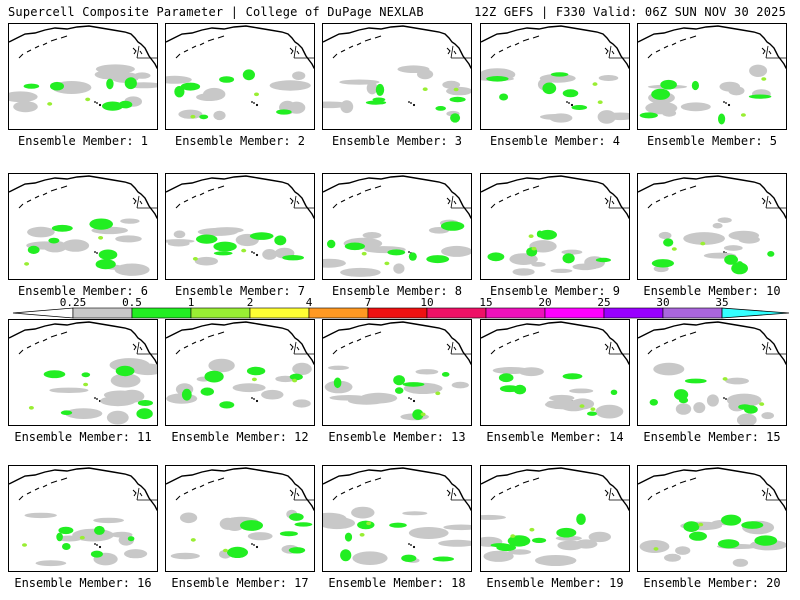 This screenshot has width=800, height=600. What do you see at coordinates (712, 583) in the screenshot?
I see `ensemble-member-label: Ensemble Member: 20` at bounding box center [712, 583].